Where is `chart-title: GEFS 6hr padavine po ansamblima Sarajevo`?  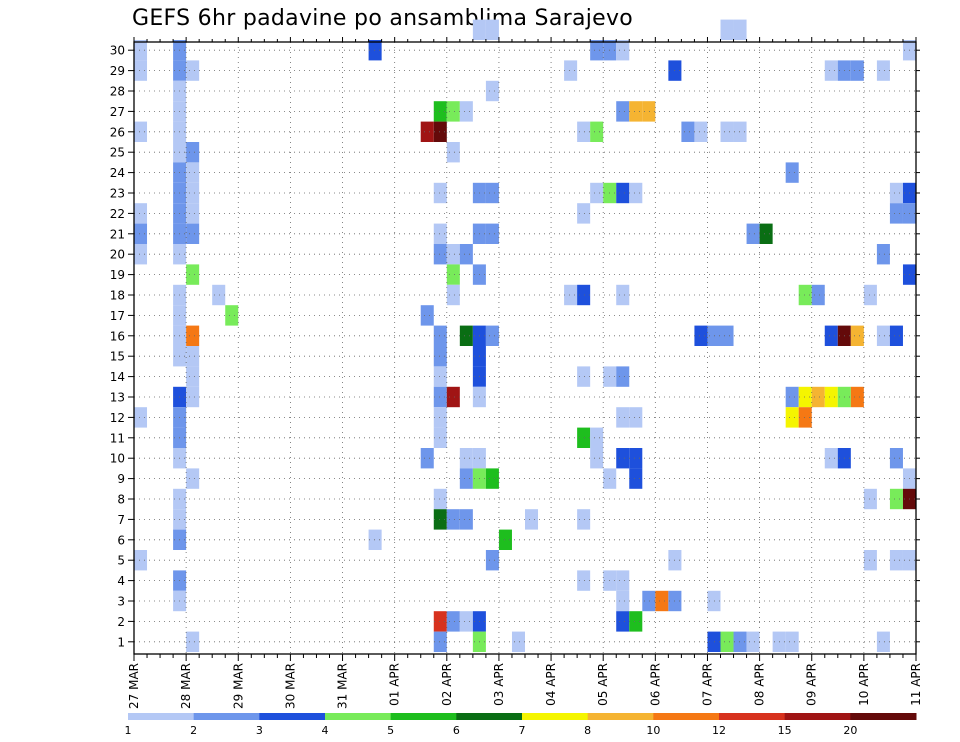 chart-title: GEFS 6hr padavine po ansamblima Sarajevo is located at coordinates (383, 18).